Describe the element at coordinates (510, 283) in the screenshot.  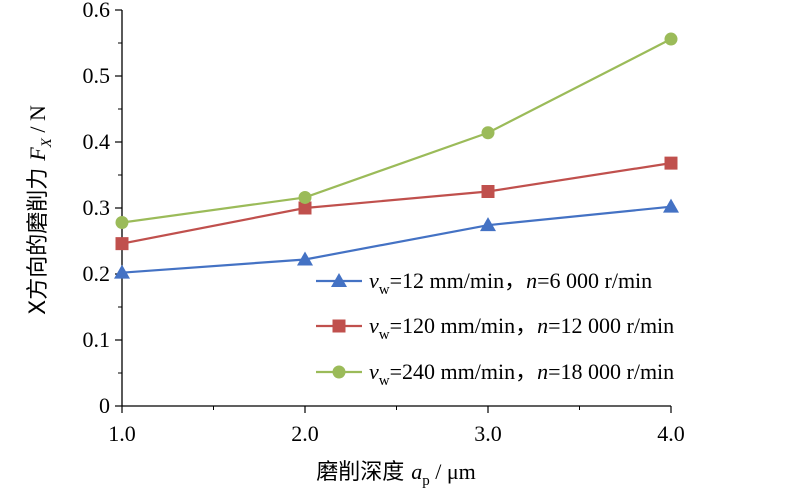
I see `legend-label: vw=12 mm/min，n=6 000 r/min` at that location.